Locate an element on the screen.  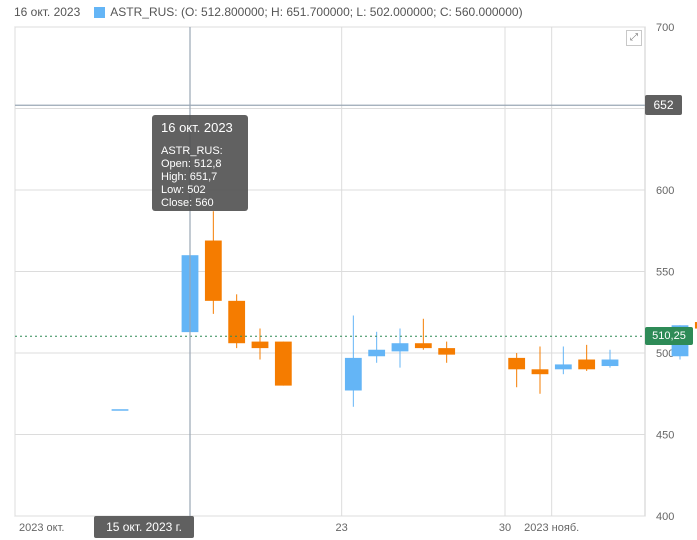
y-tick-label: 550 is located at coordinates (665, 273).